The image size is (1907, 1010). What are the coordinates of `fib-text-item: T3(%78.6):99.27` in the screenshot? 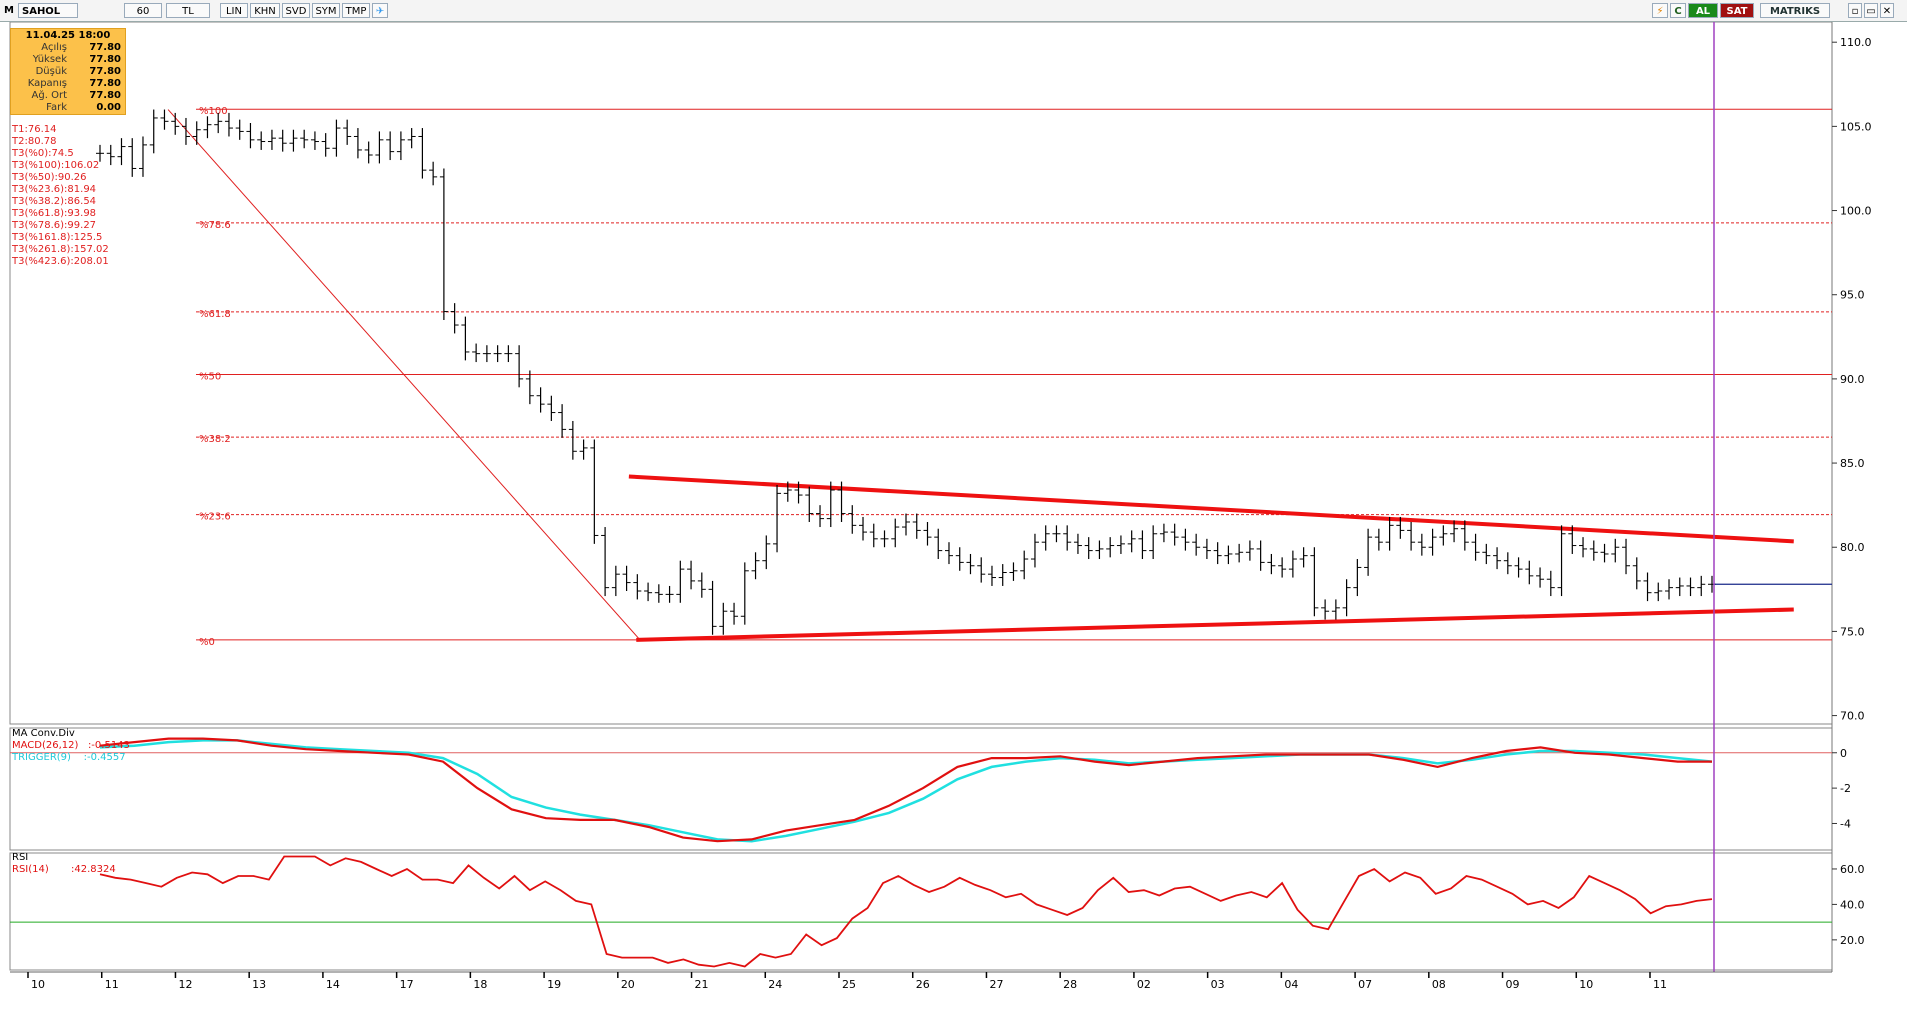 It's located at (54, 225).